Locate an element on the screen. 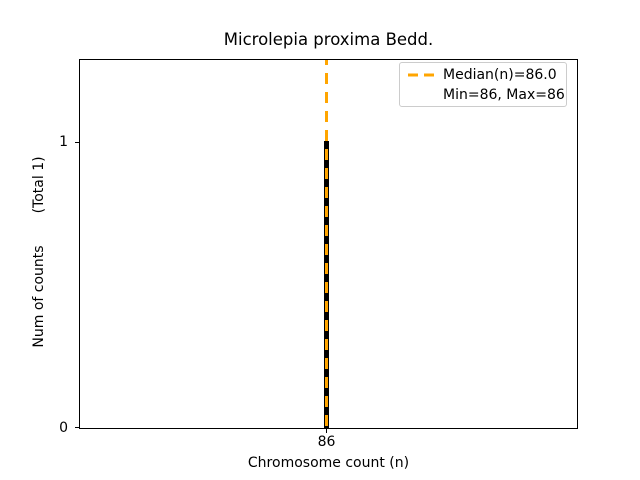 This screenshot has height=480, width=640. median-line-sample-icon is located at coordinates (421, 75).